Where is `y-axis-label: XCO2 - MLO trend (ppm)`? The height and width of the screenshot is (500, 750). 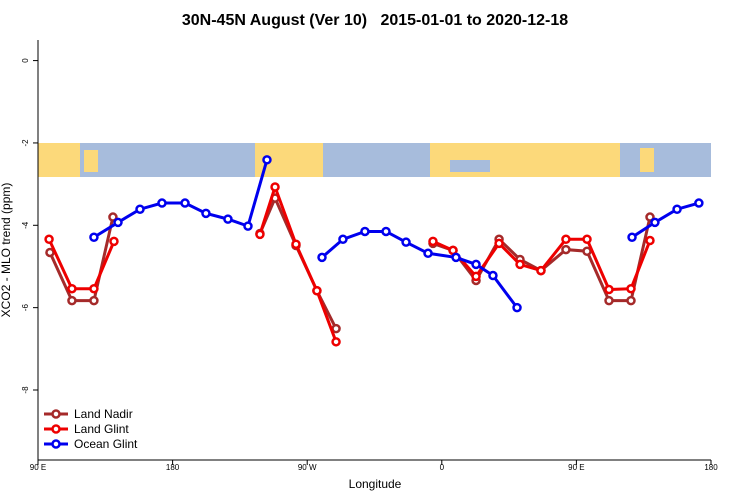
y-axis-label: XCO2 - MLO trend (ppm) is located at coordinates (6, 250).